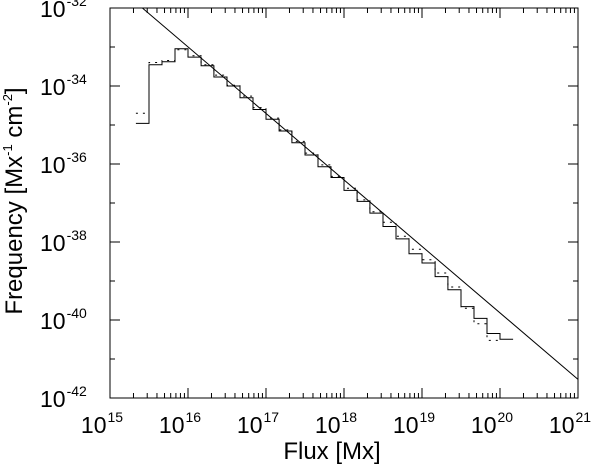  Describe the element at coordinates (336, 423) in the screenshot. I see `x-tick-label: 1018` at that location.